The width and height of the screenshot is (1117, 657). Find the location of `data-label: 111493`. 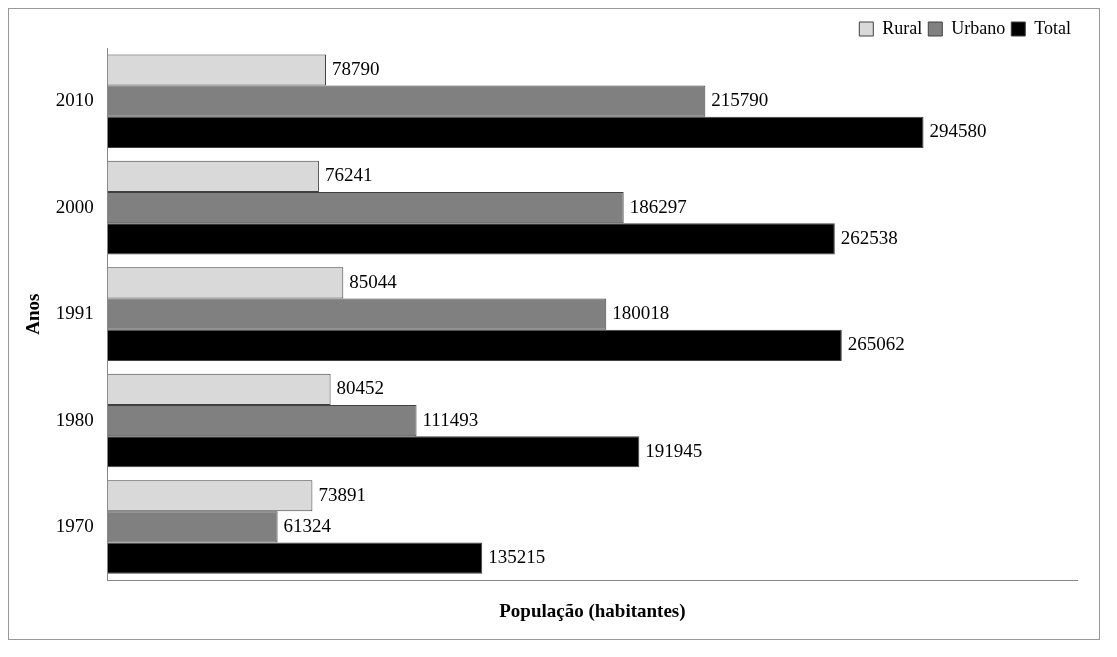

data-label: 111493 is located at coordinates (450, 419).